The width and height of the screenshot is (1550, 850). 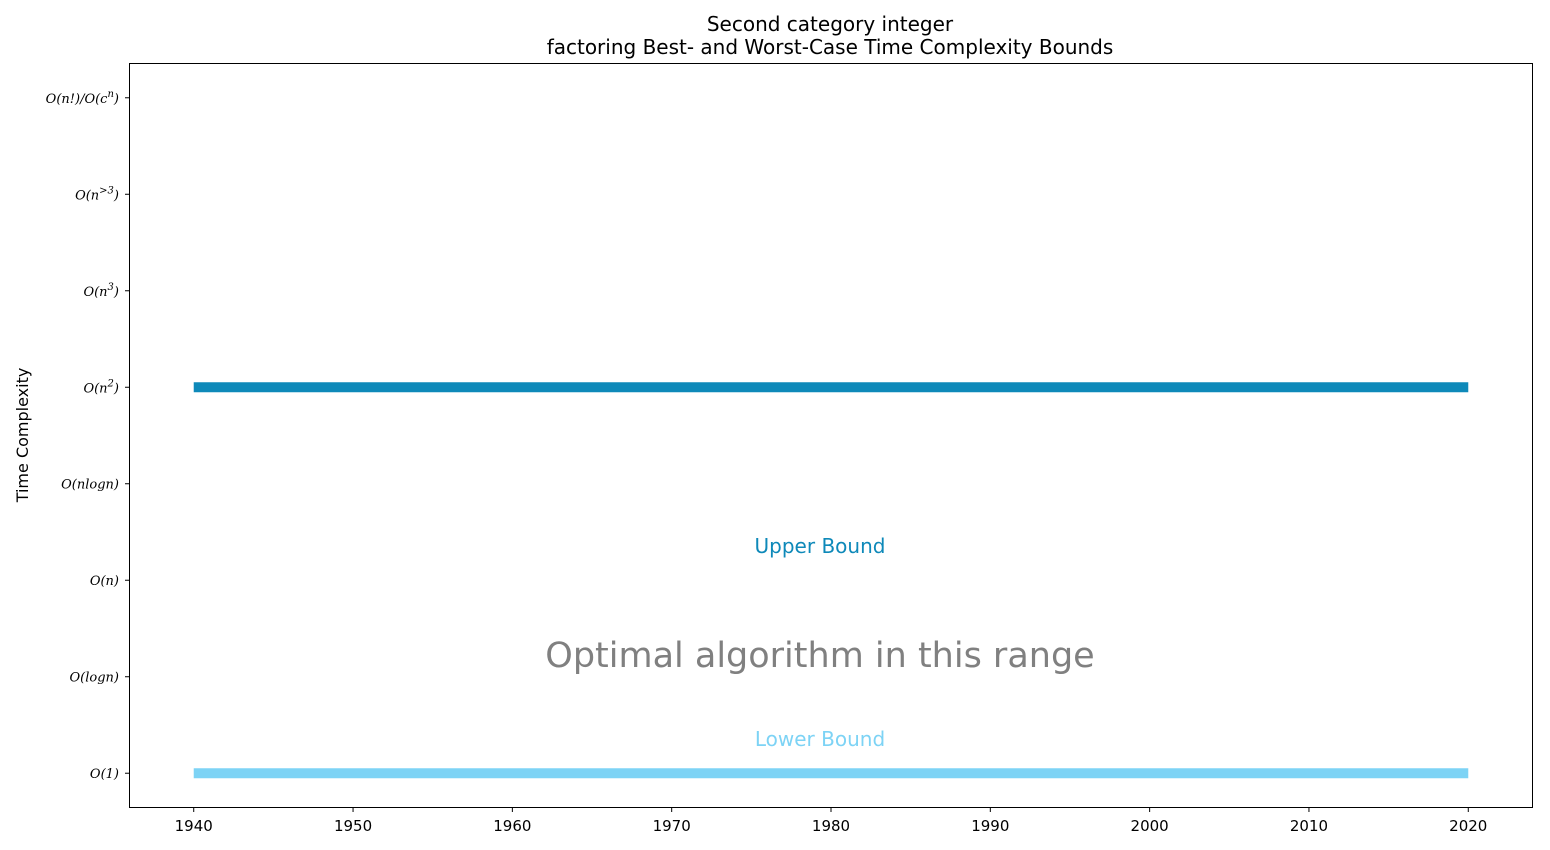 What do you see at coordinates (101, 387) in the screenshot?
I see `y-tick-label: O(n2)` at bounding box center [101, 387].